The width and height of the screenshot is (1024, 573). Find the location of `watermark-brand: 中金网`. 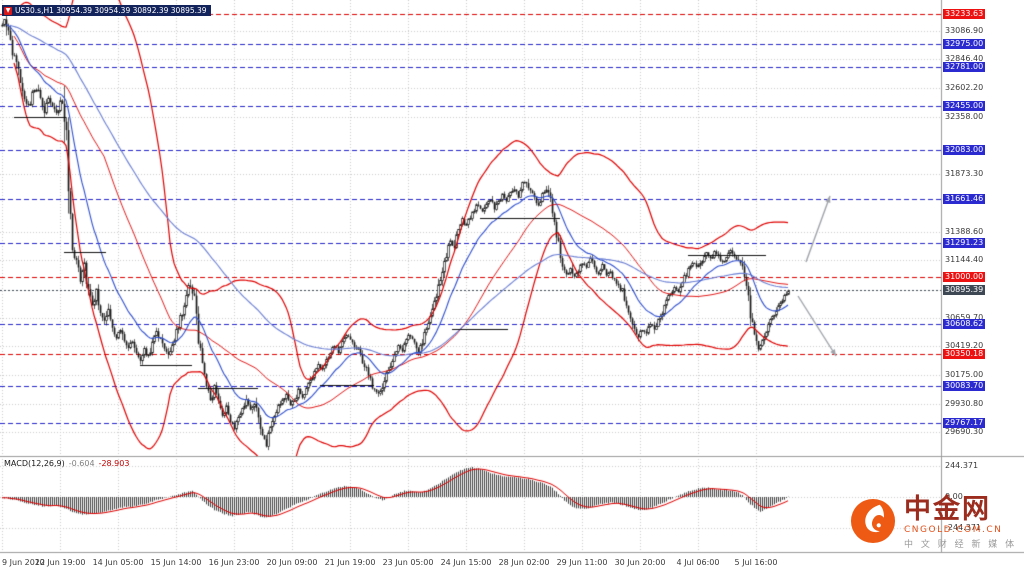

watermark-brand: 中金网 is located at coordinates (947, 509).